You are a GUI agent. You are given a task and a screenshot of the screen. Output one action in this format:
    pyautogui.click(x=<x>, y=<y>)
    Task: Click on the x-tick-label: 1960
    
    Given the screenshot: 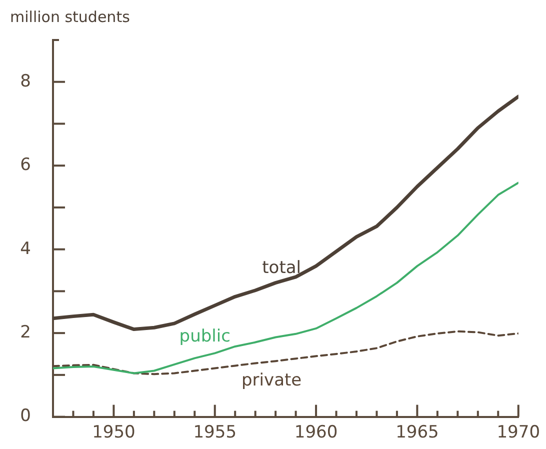 What is the action you would take?
    pyautogui.click(x=316, y=432)
    